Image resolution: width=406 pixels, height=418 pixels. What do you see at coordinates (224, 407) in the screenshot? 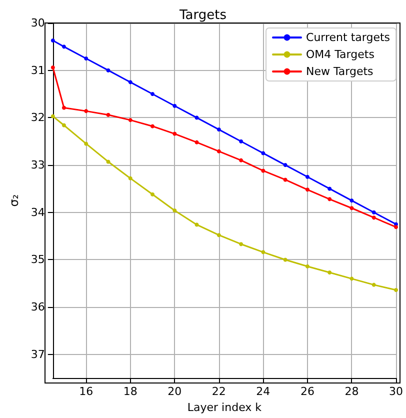
I see `x-axis-title: Layer index k` at bounding box center [224, 407].